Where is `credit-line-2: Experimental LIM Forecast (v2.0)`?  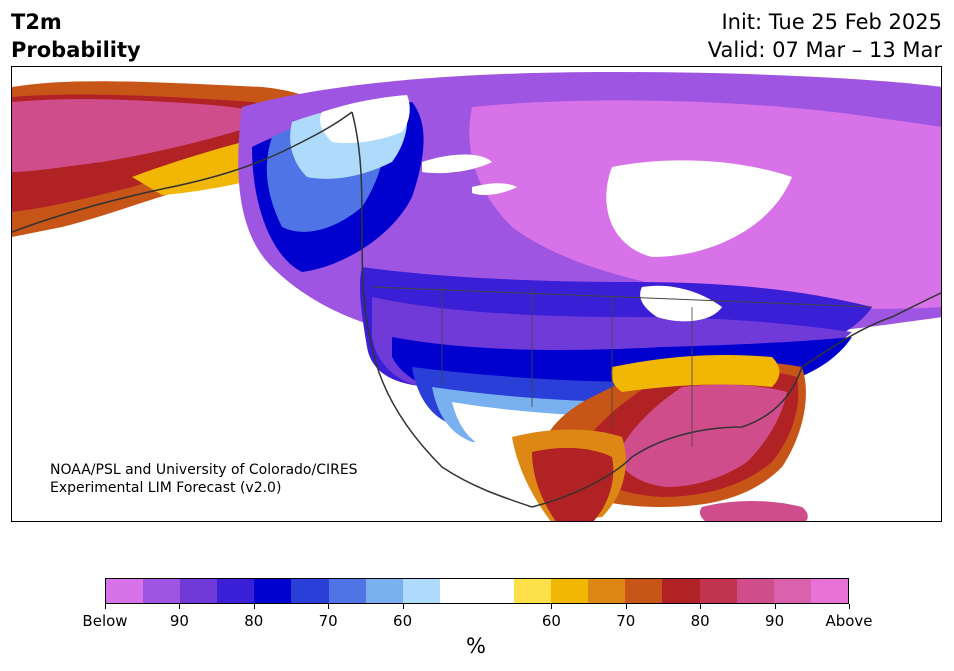 credit-line-2: Experimental LIM Forecast (v2.0) is located at coordinates (166, 488).